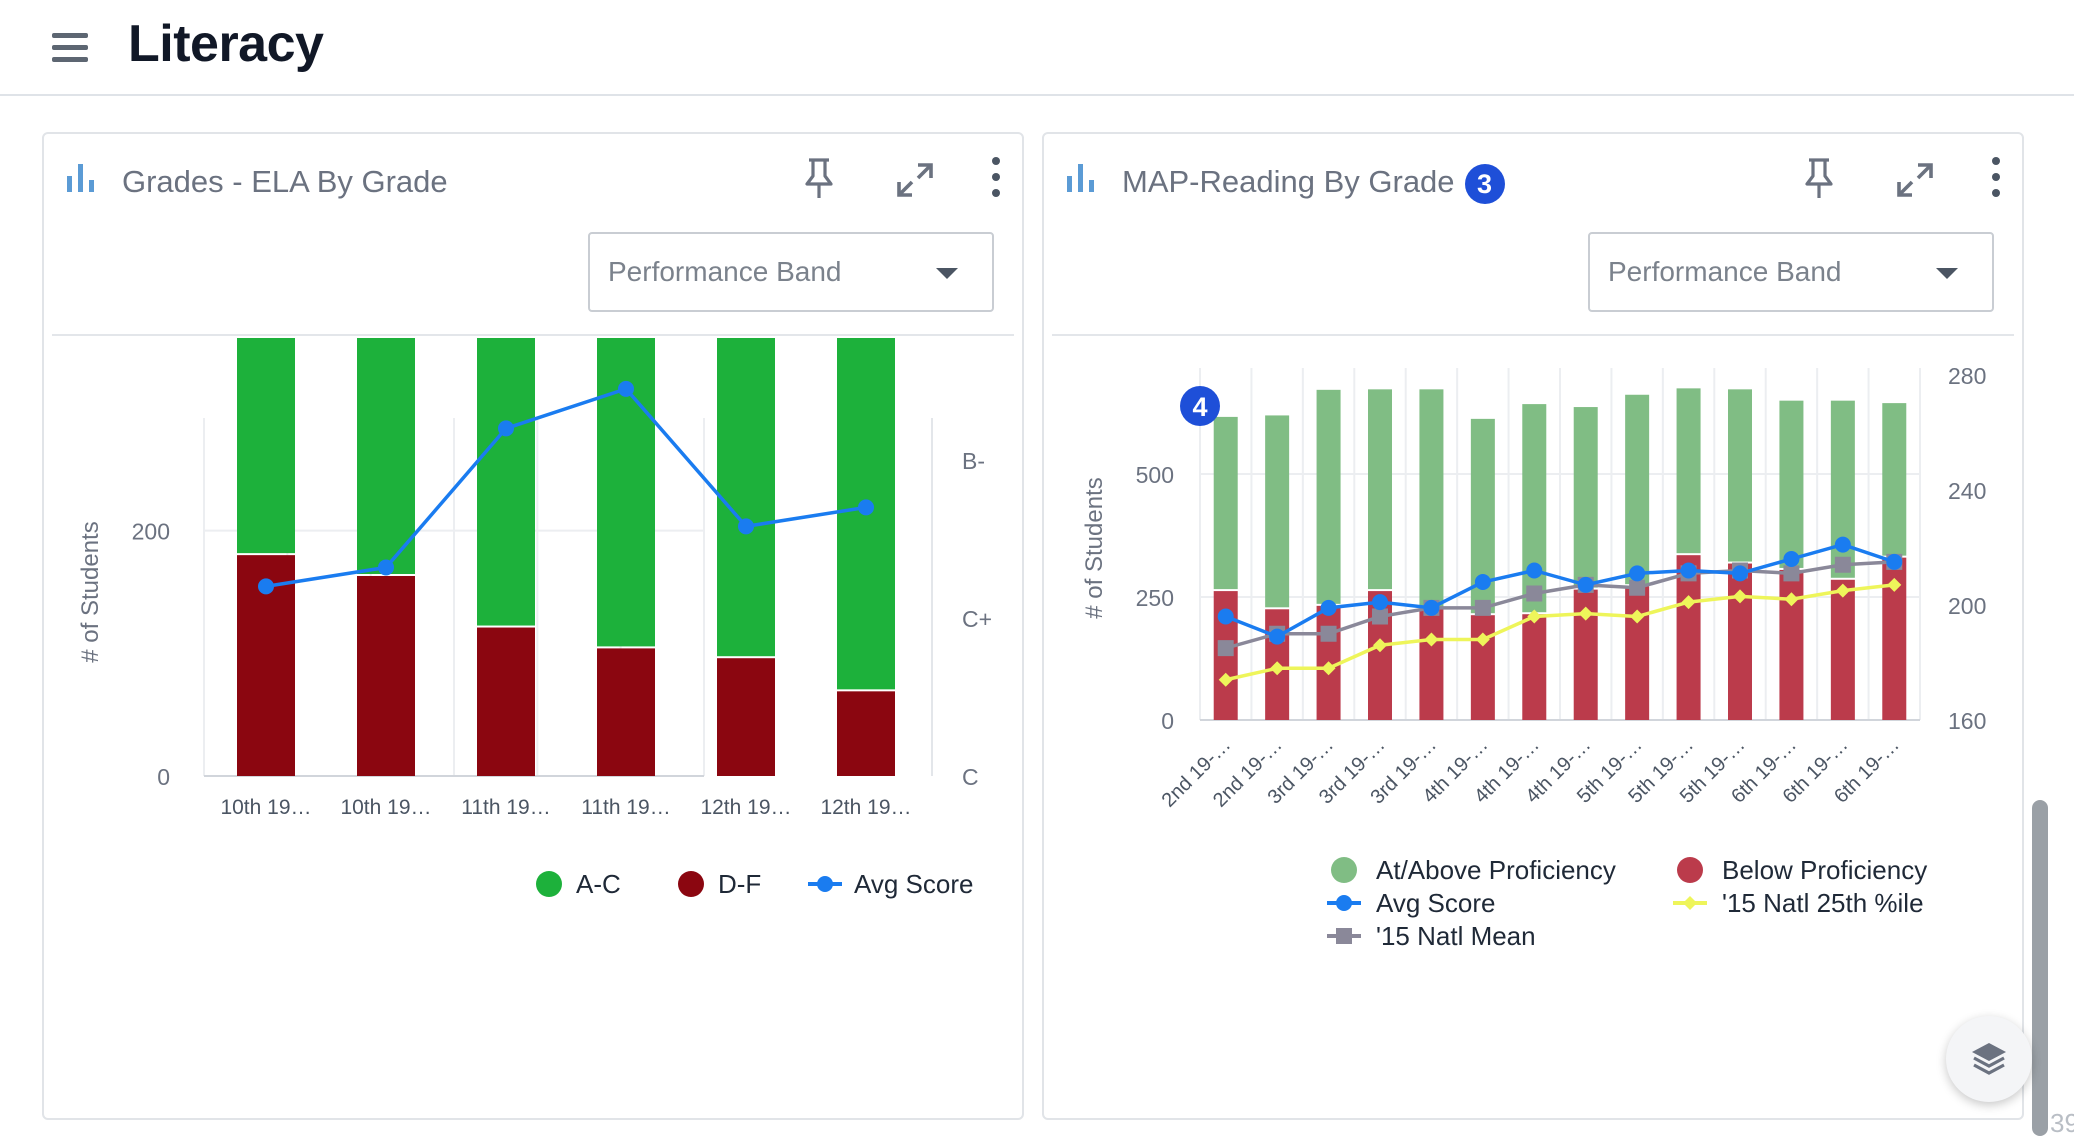 The height and width of the screenshot is (1148, 2074). I want to click on layers-icon, so click(1989, 1059).